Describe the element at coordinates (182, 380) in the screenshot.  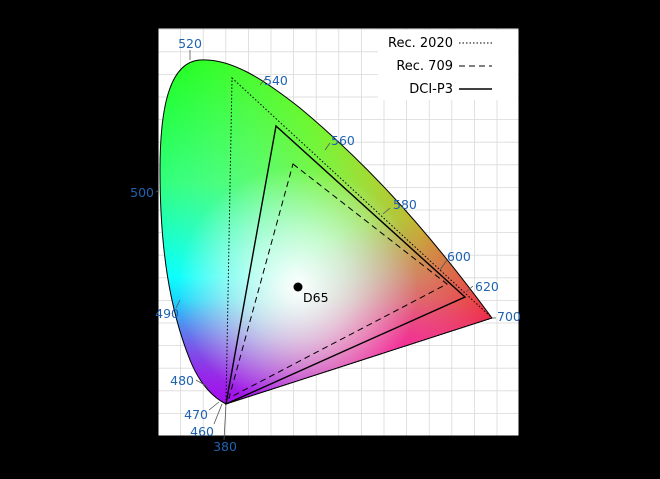
I see `wavelength-label-480: 480` at that location.